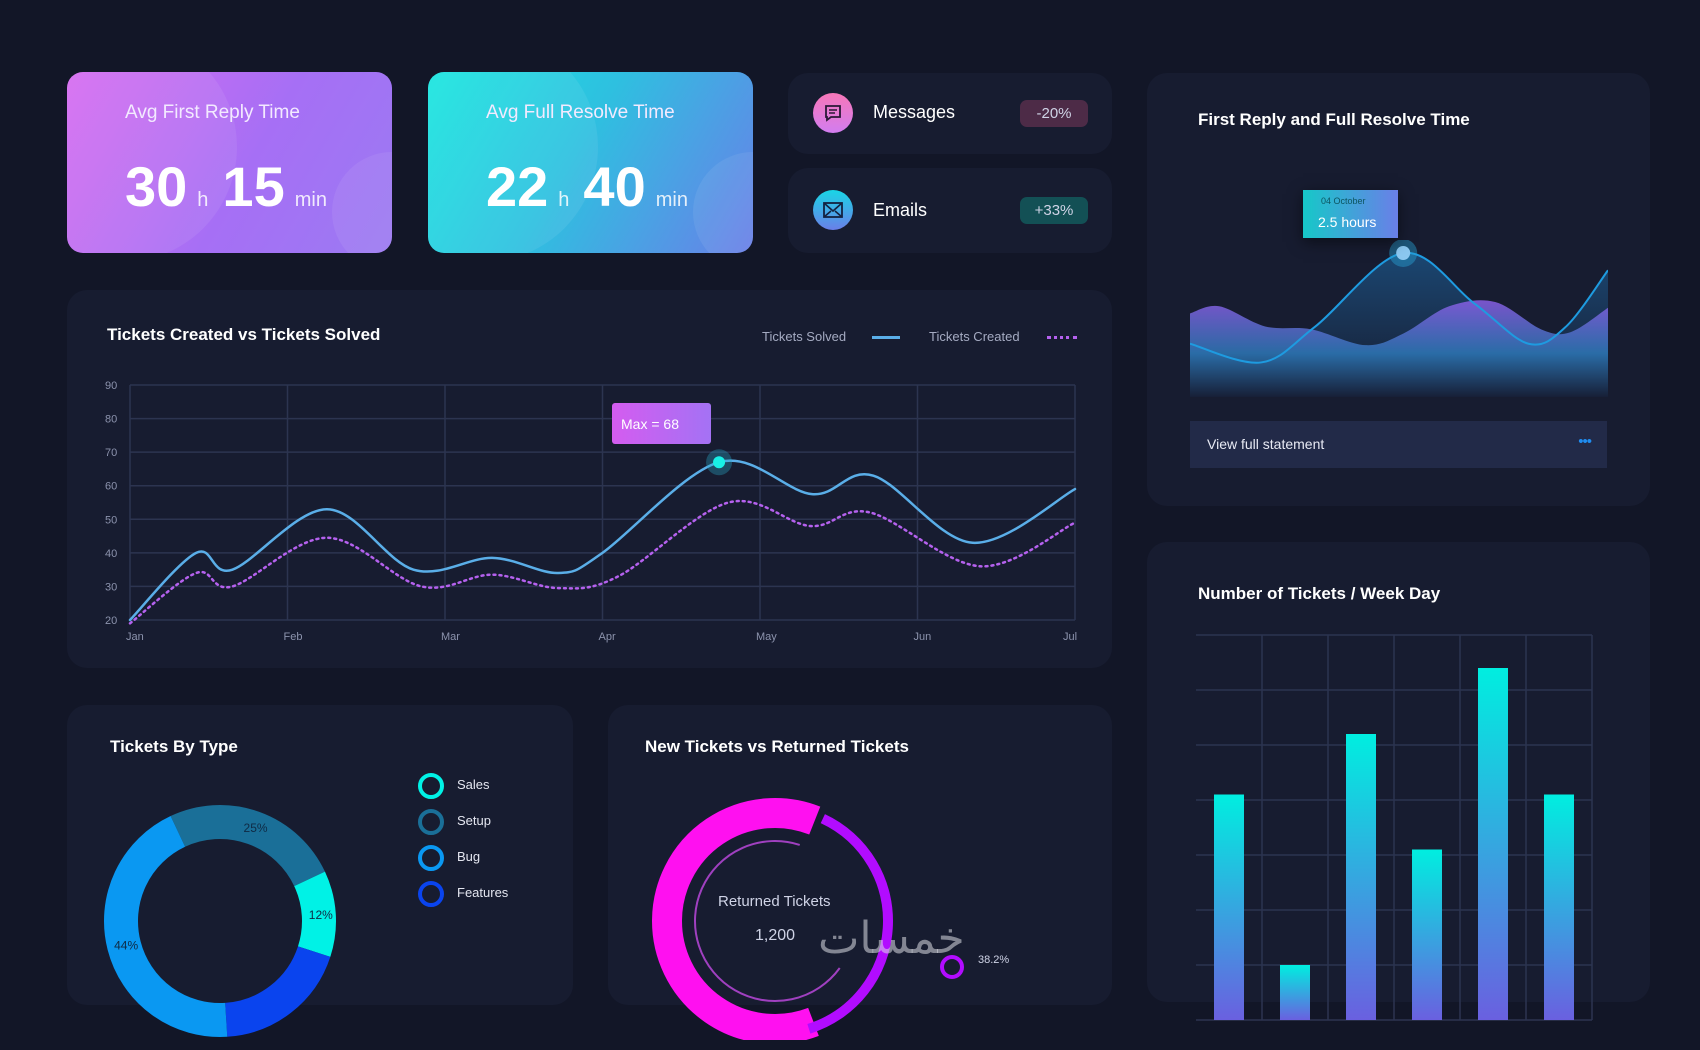 This screenshot has width=1700, height=1050. I want to click on donut-segment-setup, so click(247, 846).